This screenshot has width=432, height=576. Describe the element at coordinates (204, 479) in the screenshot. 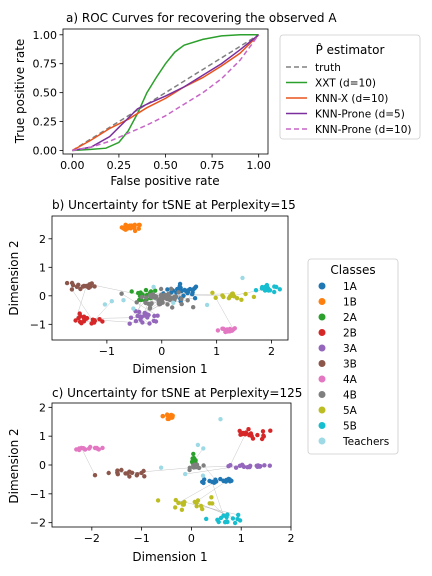

I see `c-point-1a` at that location.